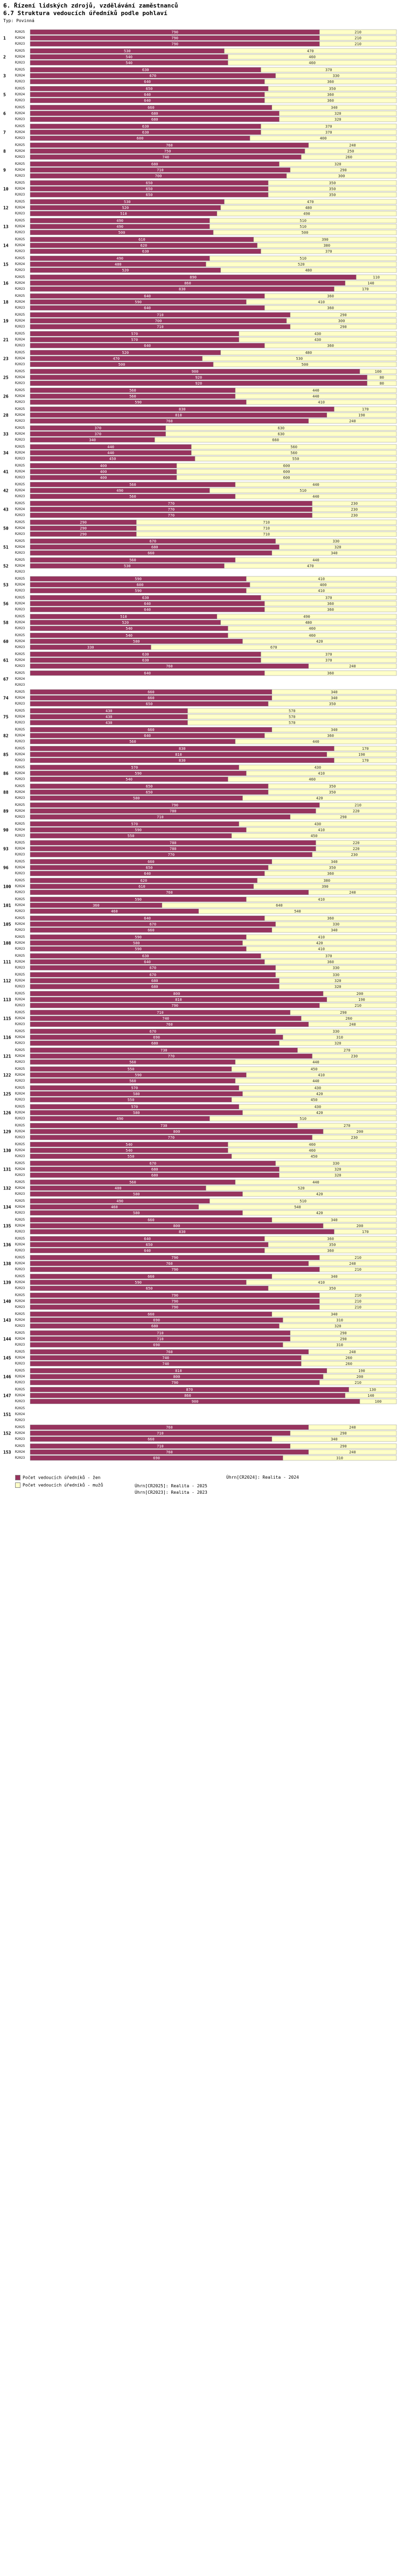  I want to click on value-label-men: 340, so click(334, 930).